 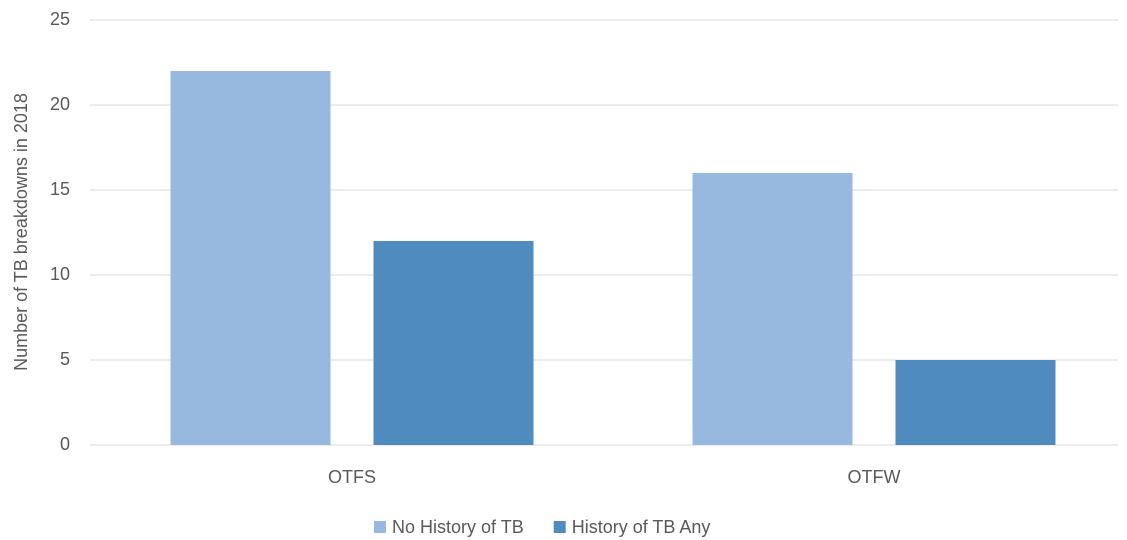 What do you see at coordinates (65, 444) in the screenshot?
I see `y-tick-label: 0` at bounding box center [65, 444].